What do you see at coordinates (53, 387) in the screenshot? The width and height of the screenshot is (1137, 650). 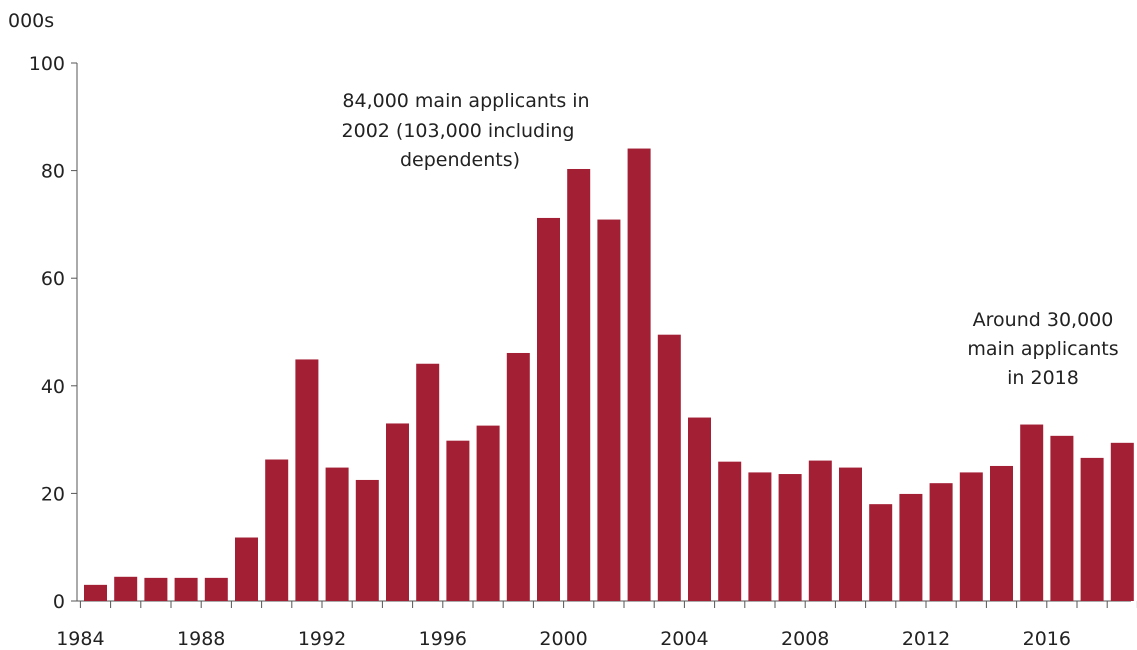 I see `y-tick-label: 40` at bounding box center [53, 387].